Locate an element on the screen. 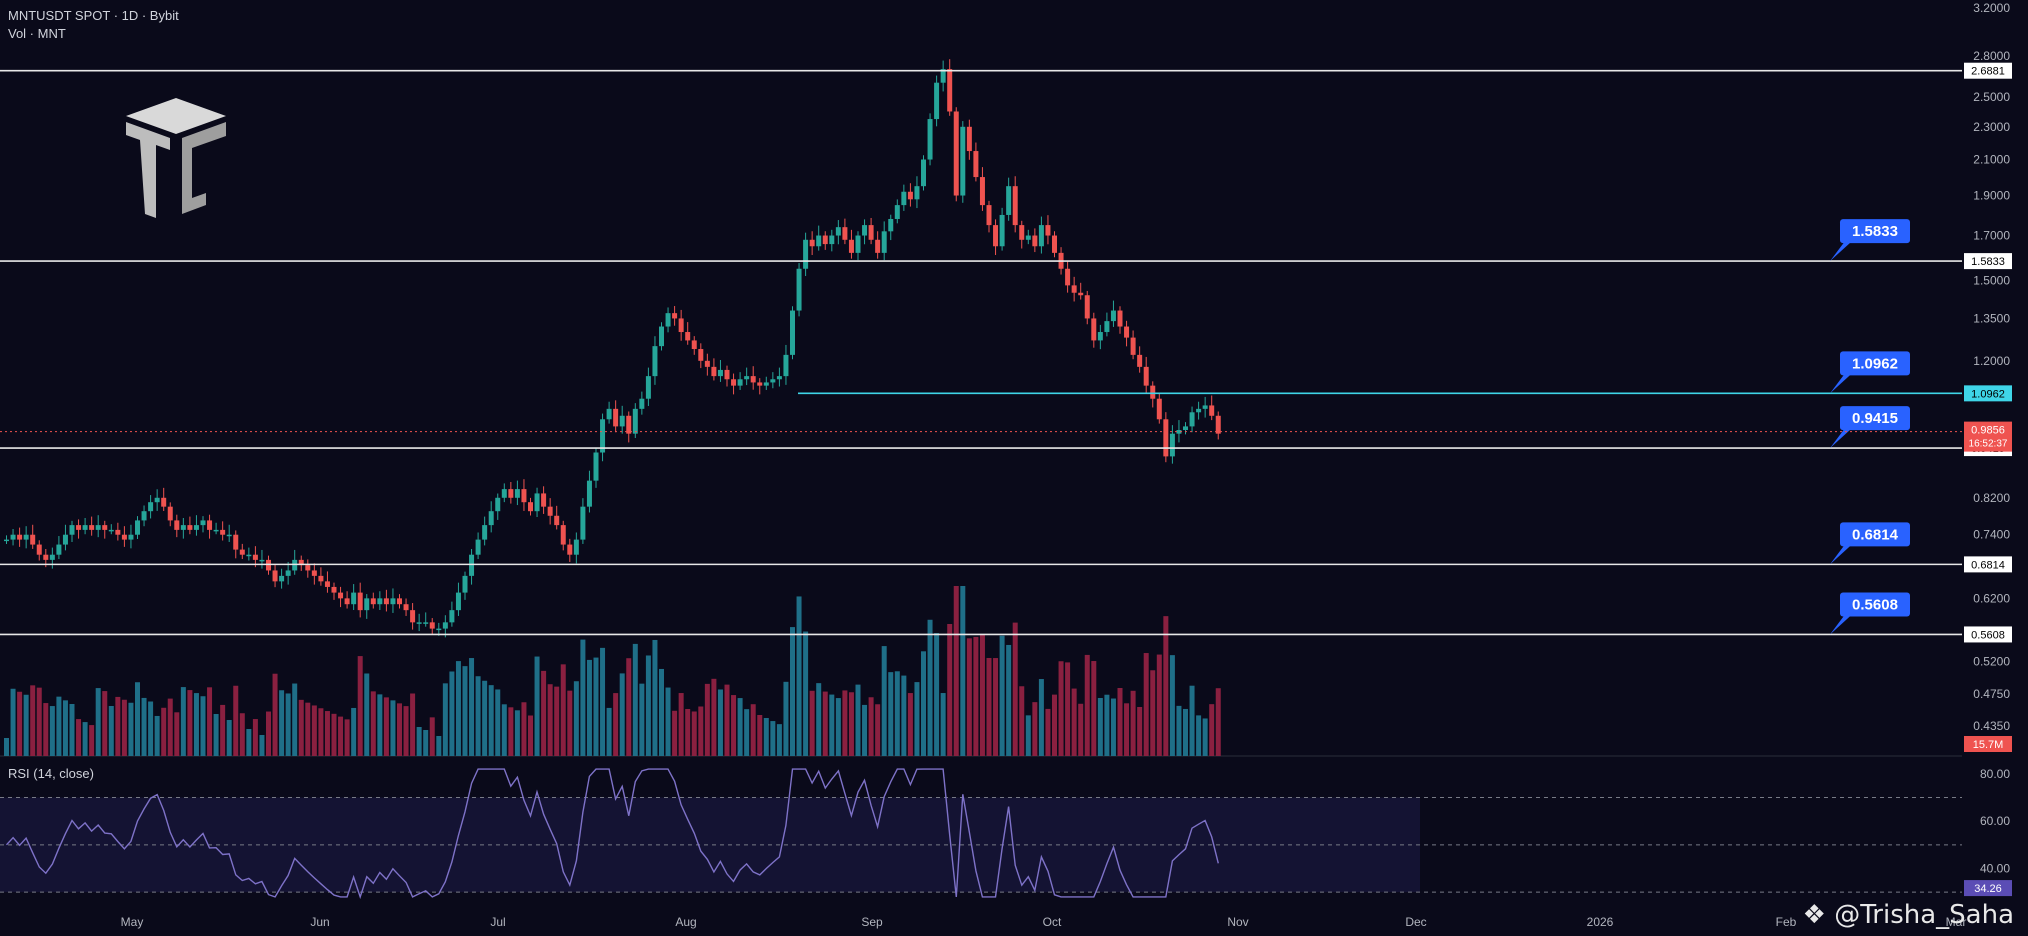 The image size is (2028, 936). countdown-label: 16:52:37 is located at coordinates (1988, 444).